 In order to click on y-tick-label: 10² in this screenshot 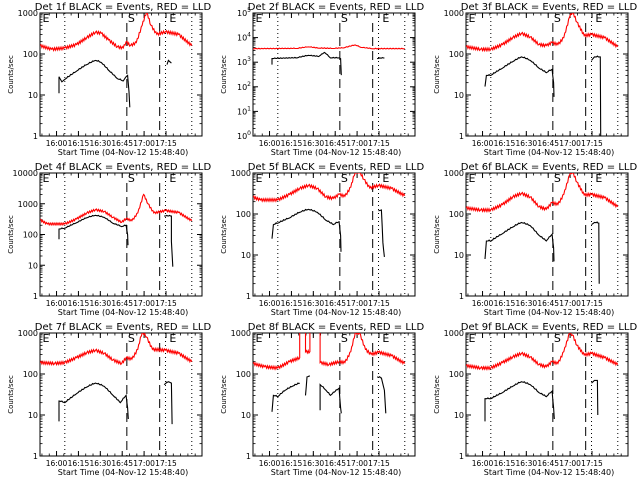, I will do `click(244, 86)`.